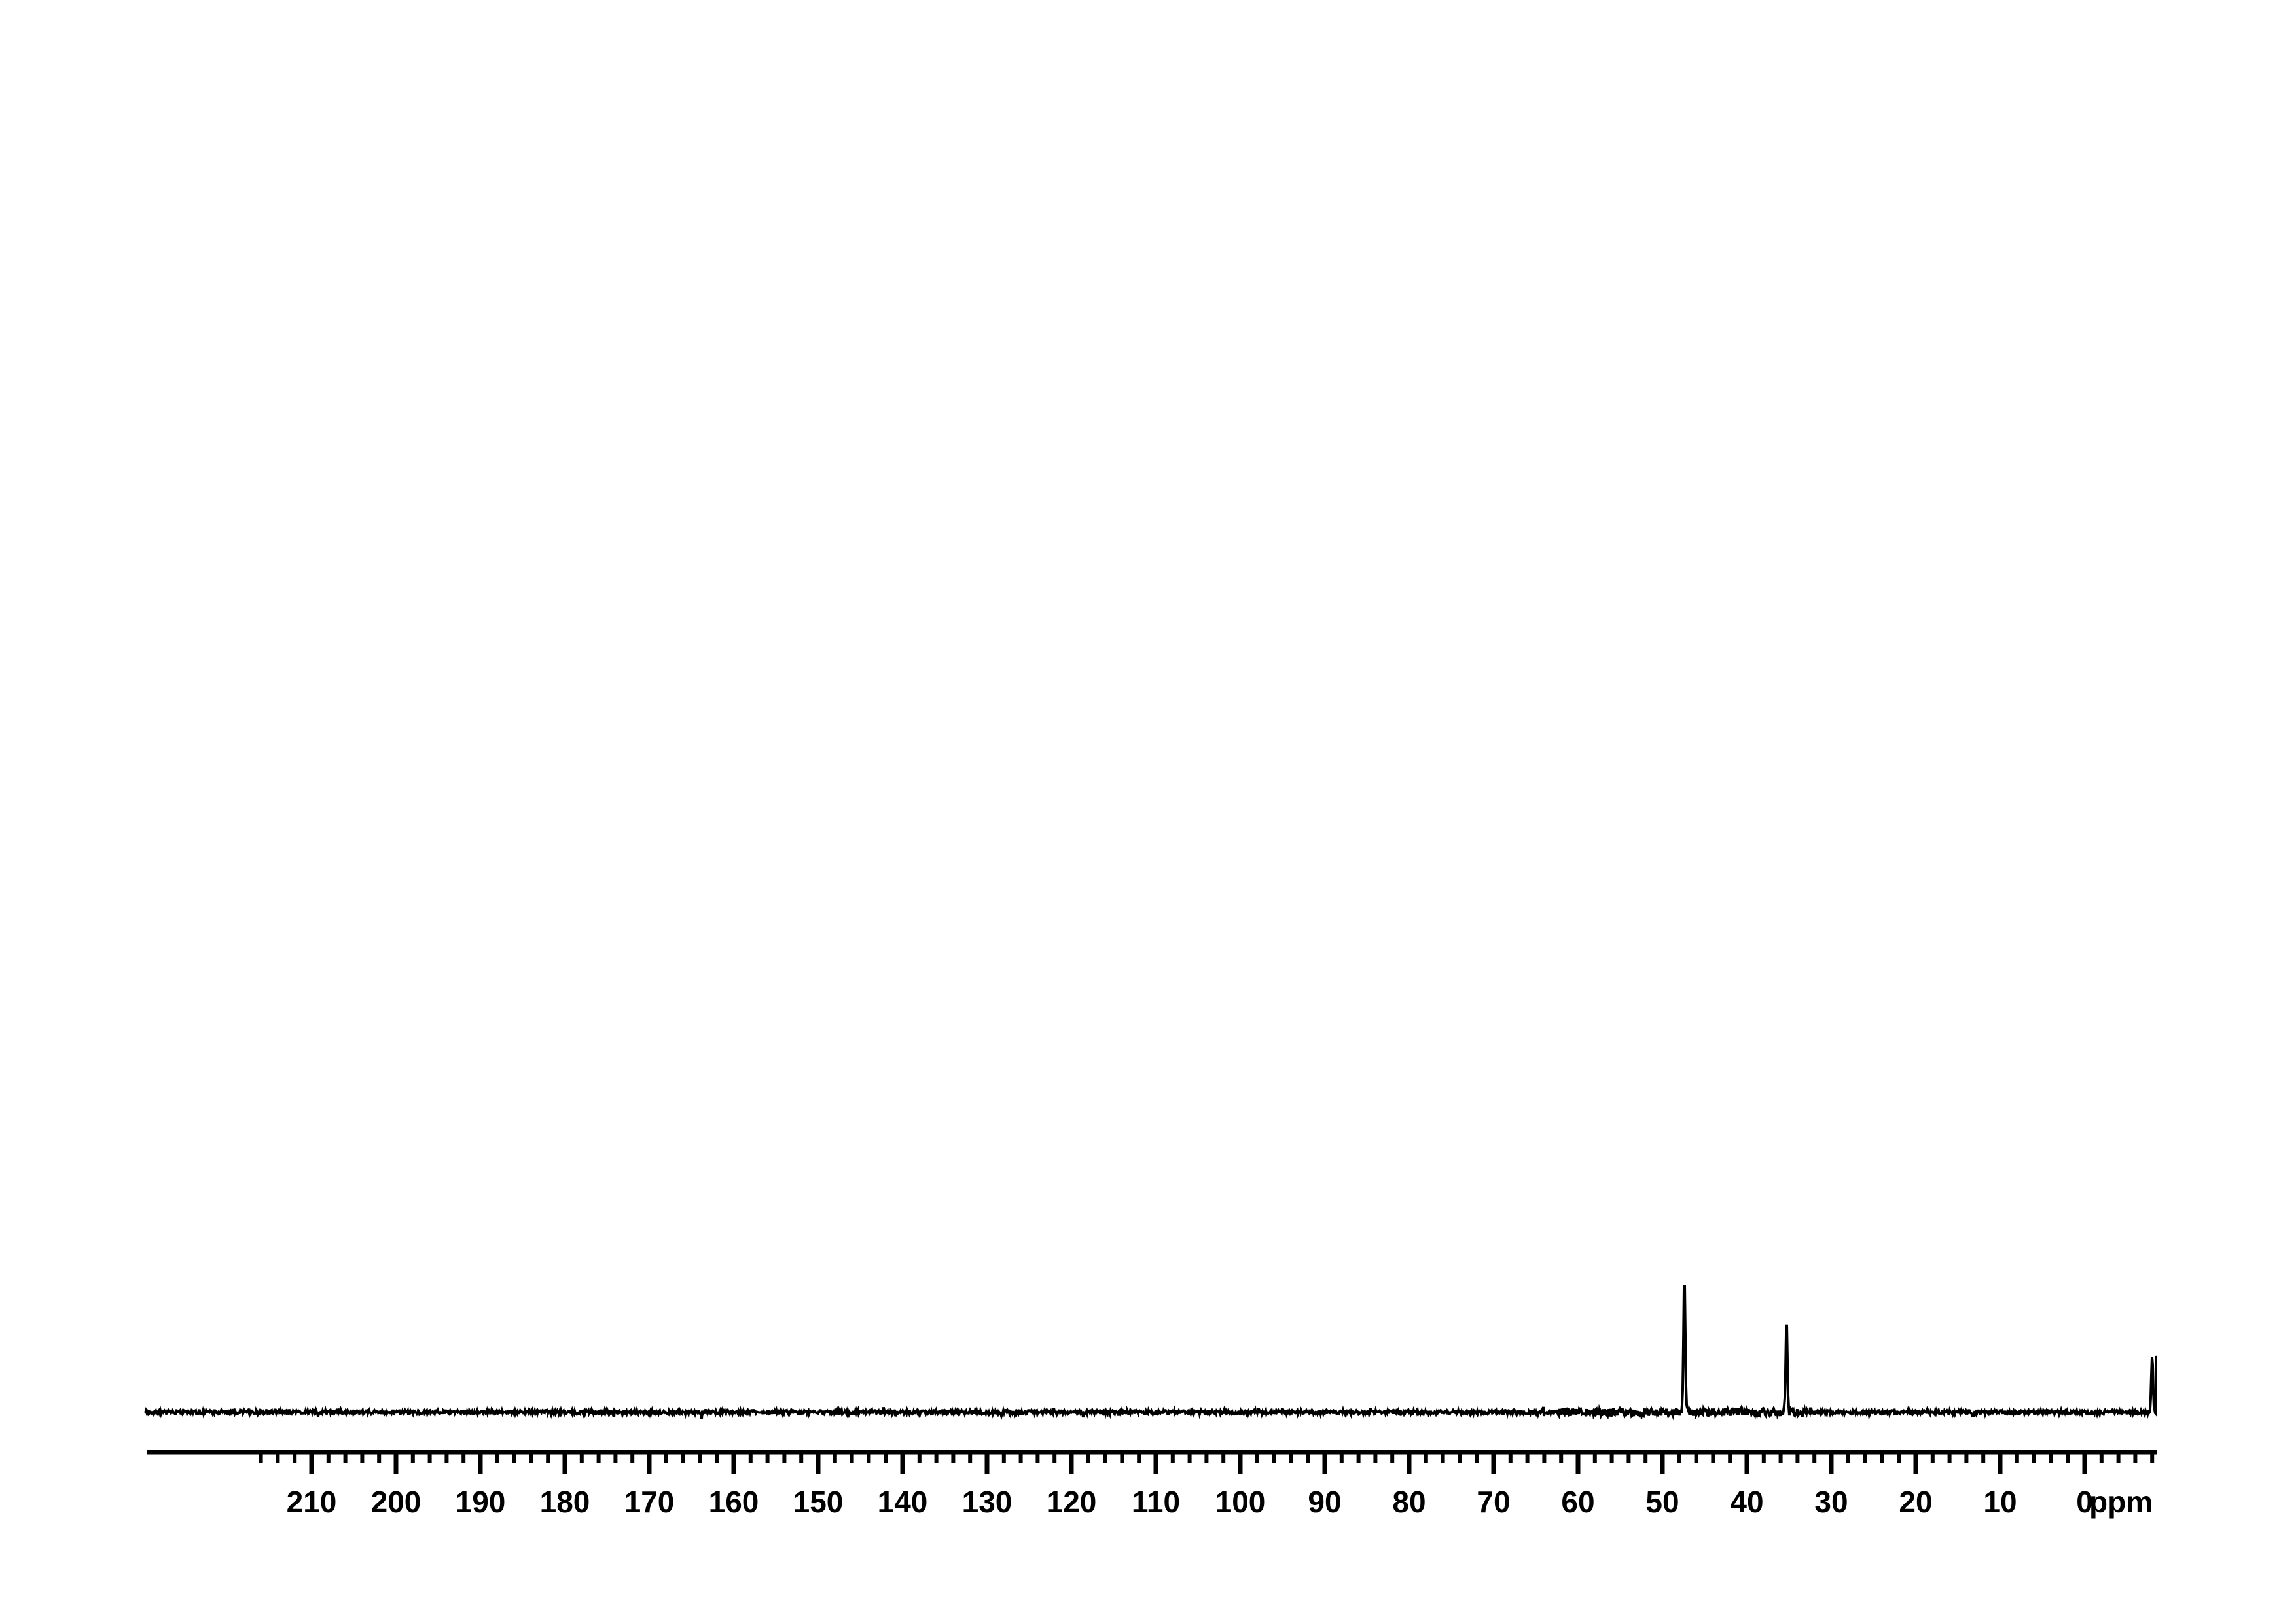 The image size is (2296, 1623). What do you see at coordinates (1577, 1502) in the screenshot?
I see `axis-tick-label: 60` at bounding box center [1577, 1502].